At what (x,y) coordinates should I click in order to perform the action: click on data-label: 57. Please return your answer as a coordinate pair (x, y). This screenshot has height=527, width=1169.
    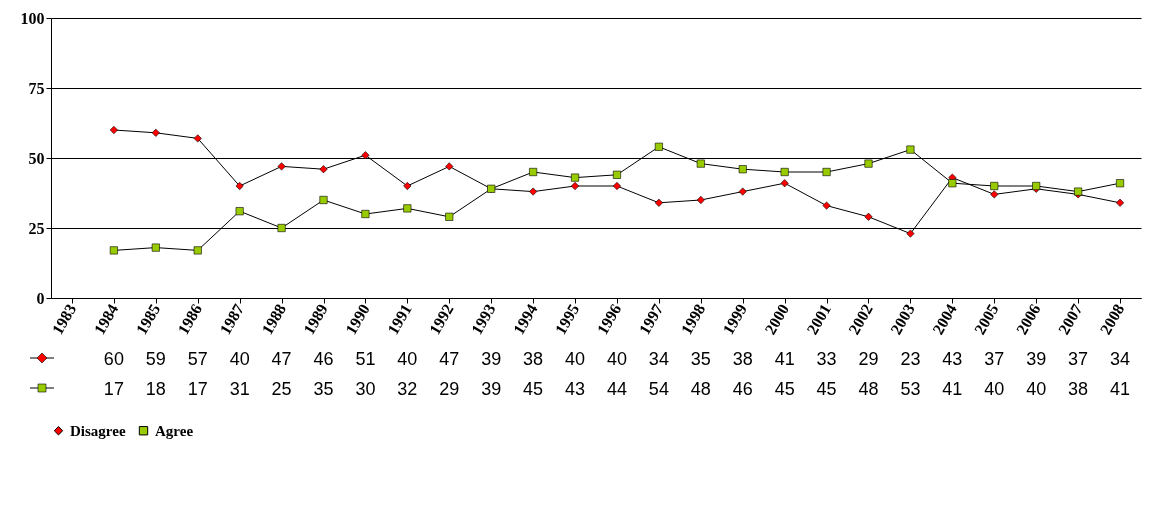
    Looking at the image, I should click on (197, 359).